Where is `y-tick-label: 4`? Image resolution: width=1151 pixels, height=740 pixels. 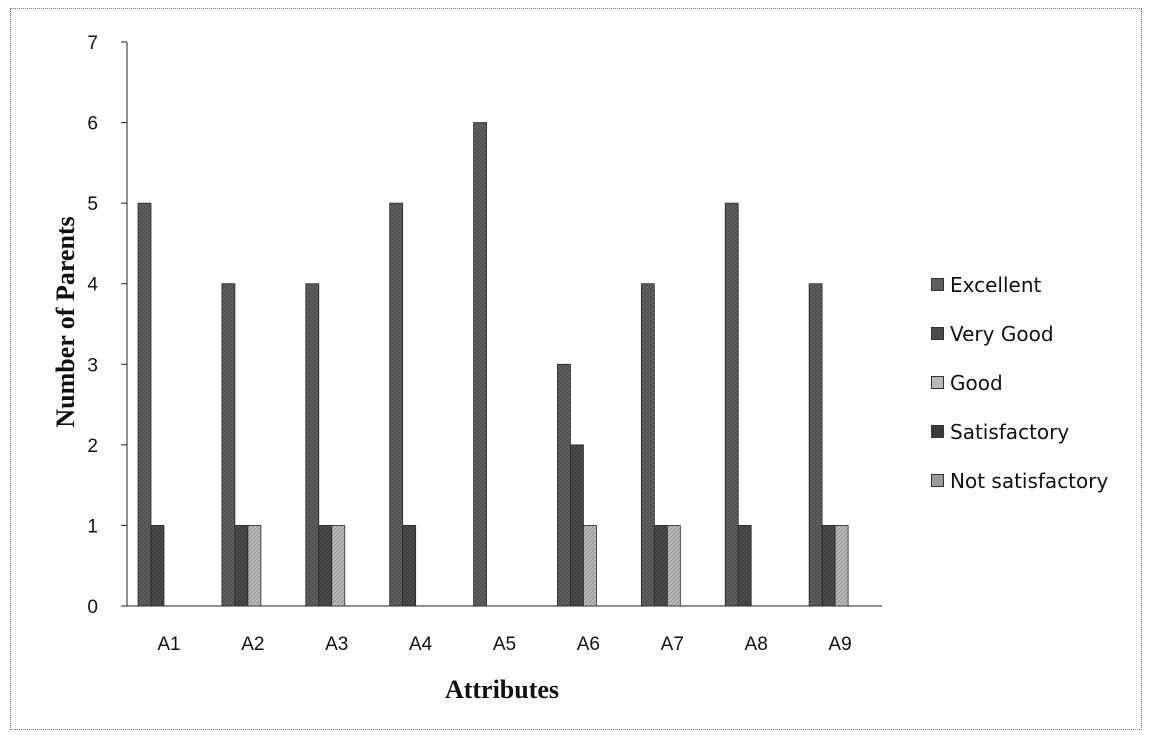
y-tick-label: 4 is located at coordinates (92, 285).